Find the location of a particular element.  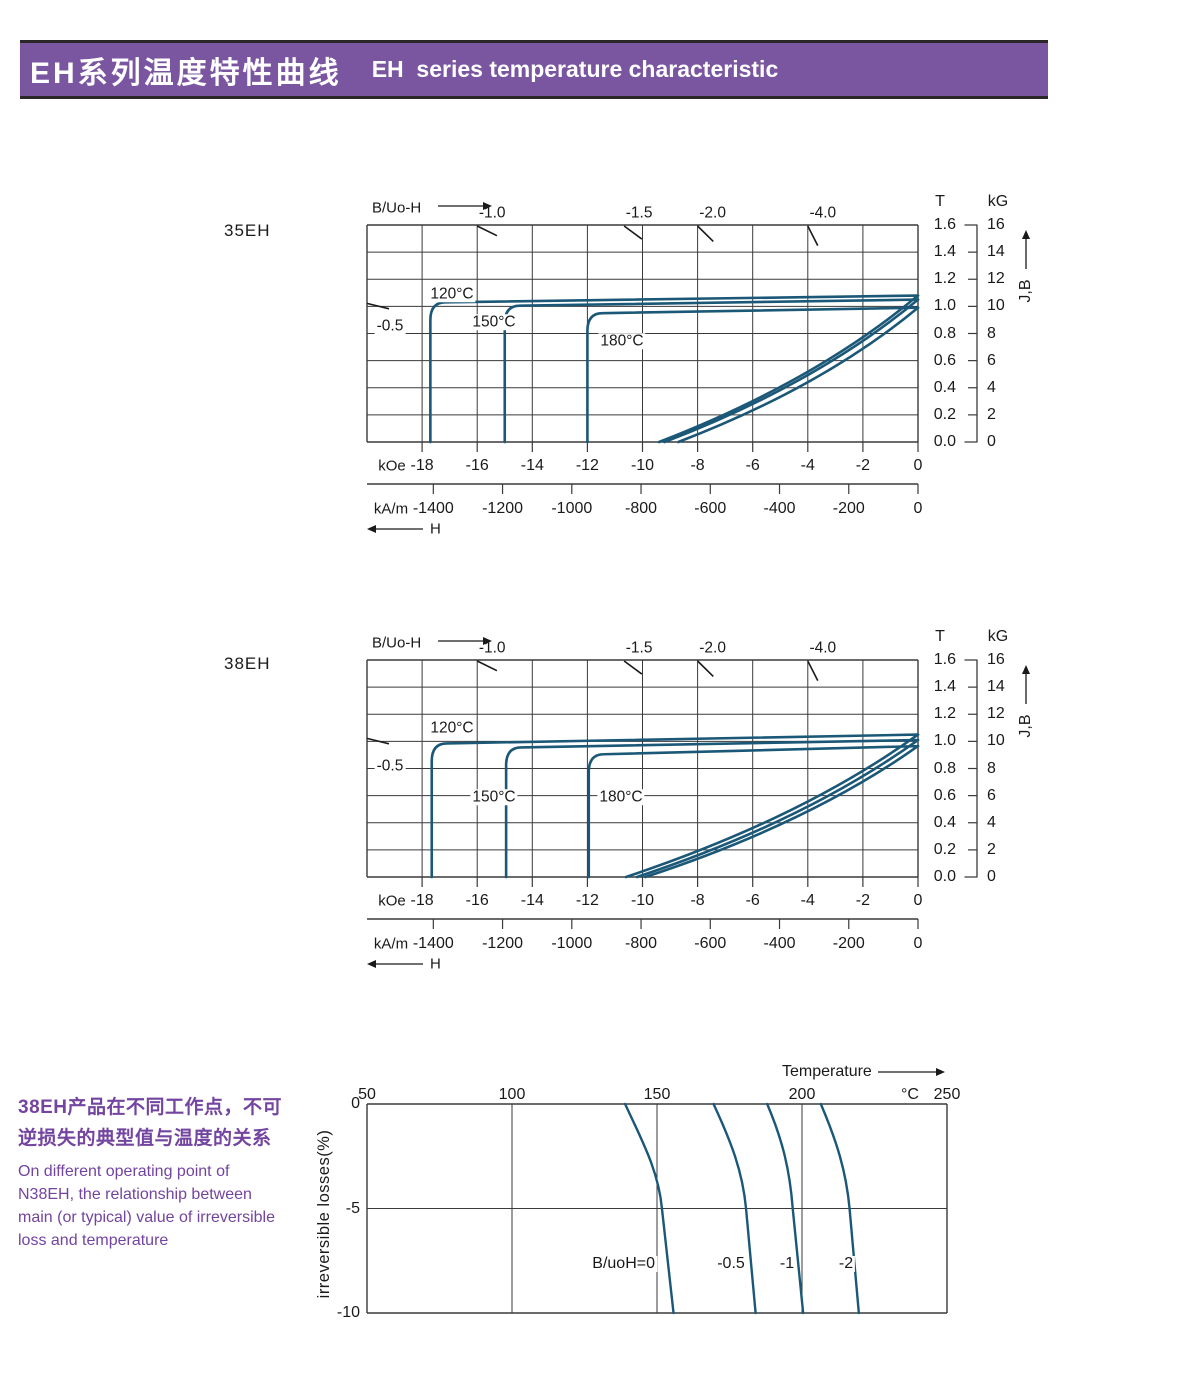

kg-tick-label: 16 is located at coordinates (996, 659).